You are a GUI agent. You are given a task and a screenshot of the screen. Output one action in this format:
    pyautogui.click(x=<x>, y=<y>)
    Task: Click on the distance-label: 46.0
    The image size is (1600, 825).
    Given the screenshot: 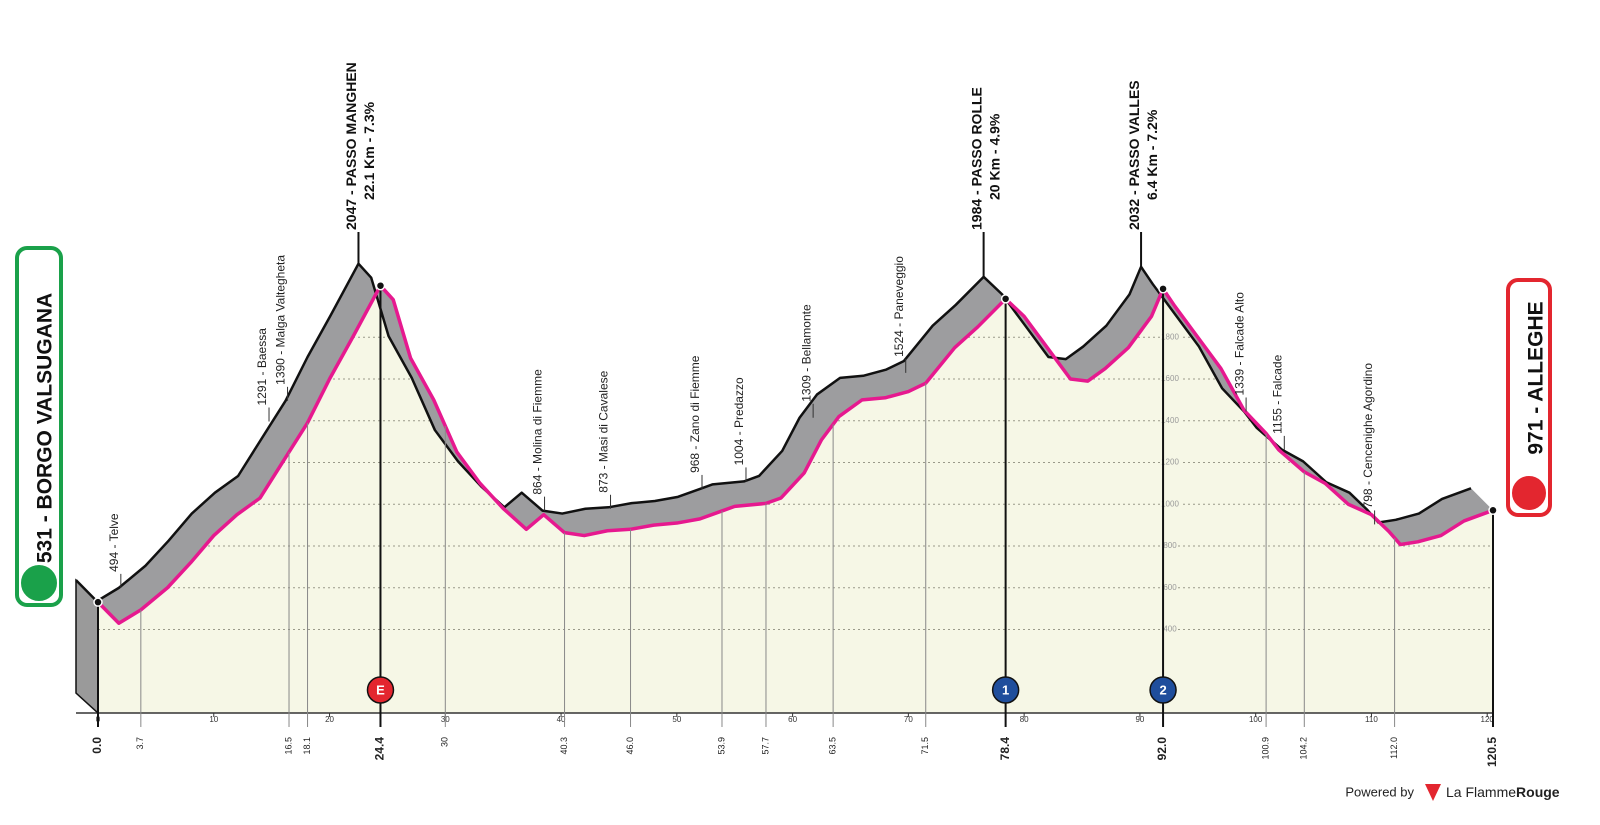 What is the action you would take?
    pyautogui.click(x=630, y=746)
    